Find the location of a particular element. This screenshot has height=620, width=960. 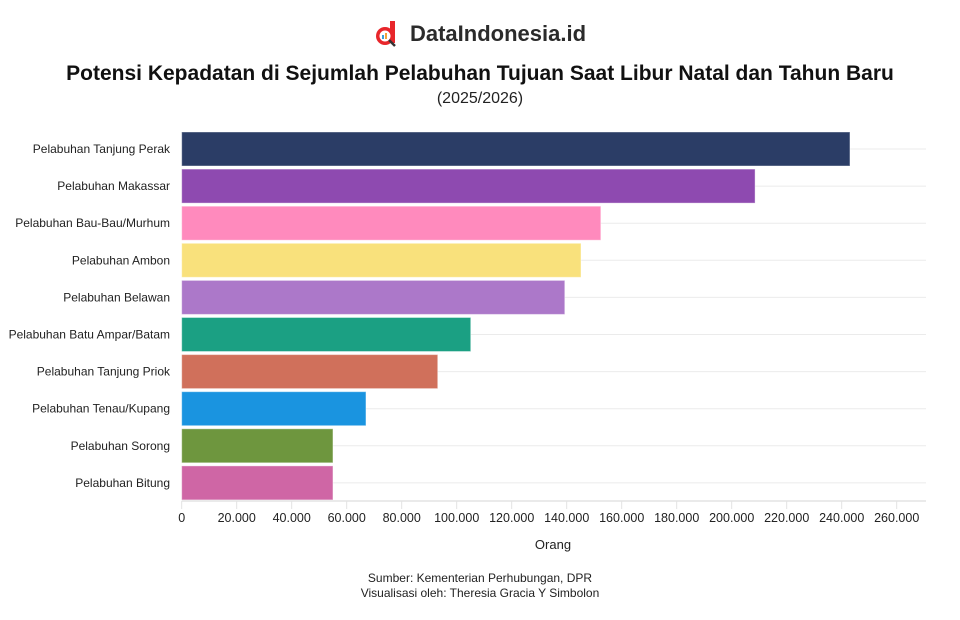

category-label: Pelabuhan Ambon is located at coordinates (121, 260).